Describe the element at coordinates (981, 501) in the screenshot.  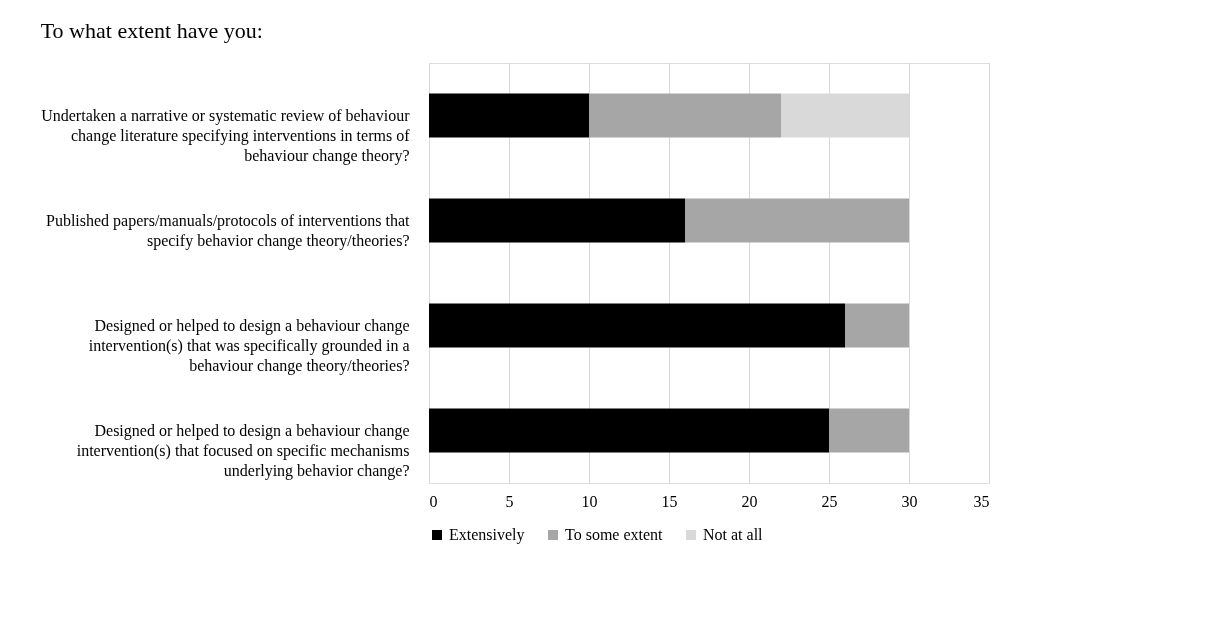
I see `x-tick-label: 35` at that location.